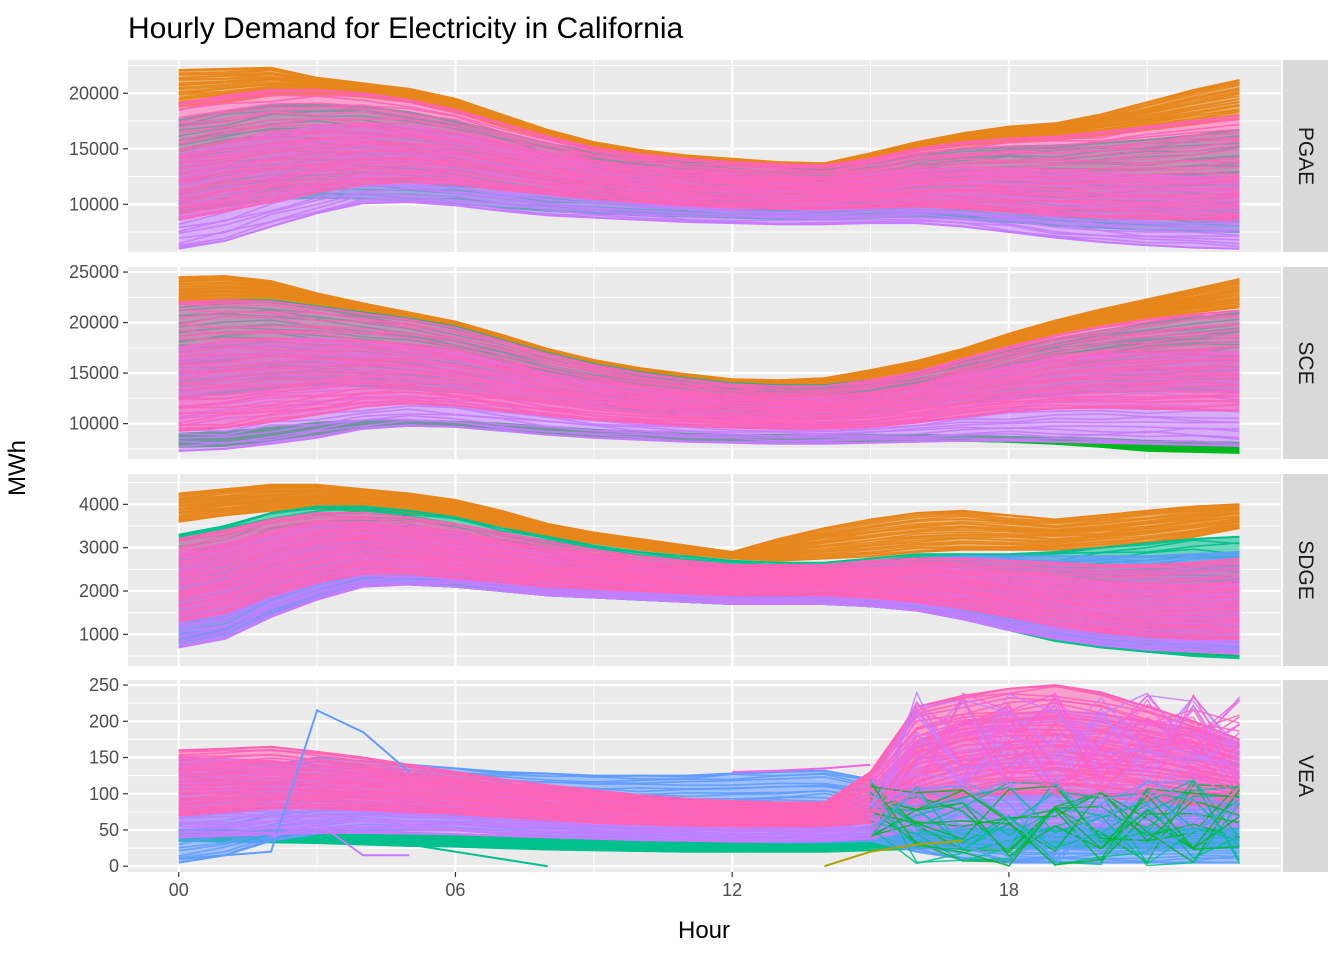 This screenshot has width=1344, height=960. I want to click on x-axis: 00 06 12 18, so click(594, 886).